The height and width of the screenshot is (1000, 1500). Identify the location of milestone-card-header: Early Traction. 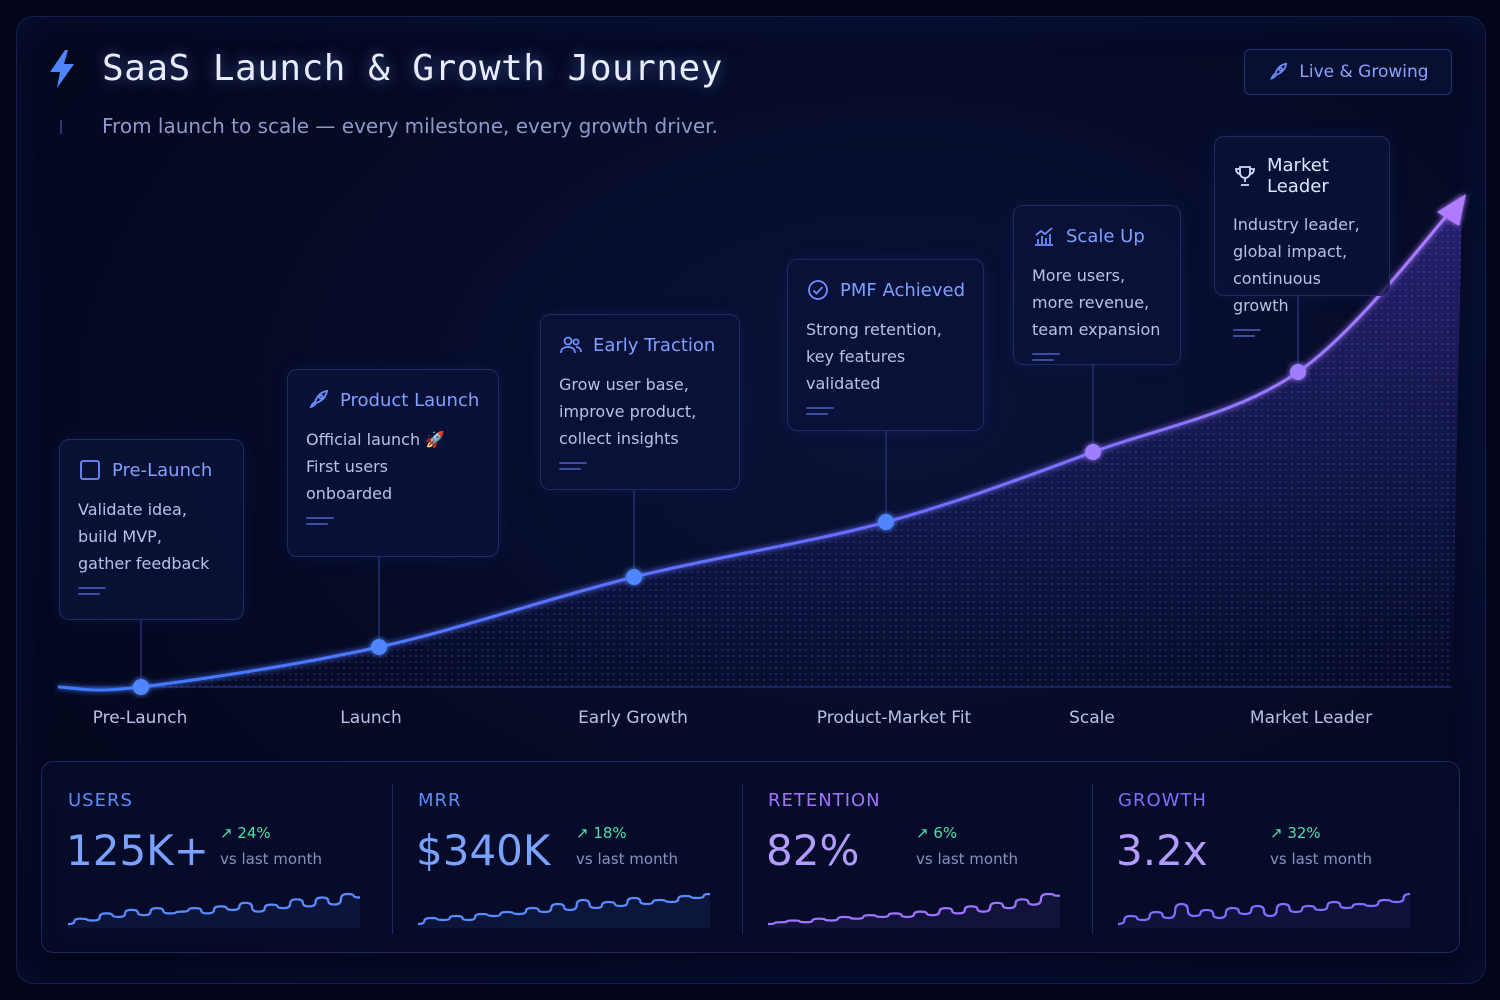
(641, 345).